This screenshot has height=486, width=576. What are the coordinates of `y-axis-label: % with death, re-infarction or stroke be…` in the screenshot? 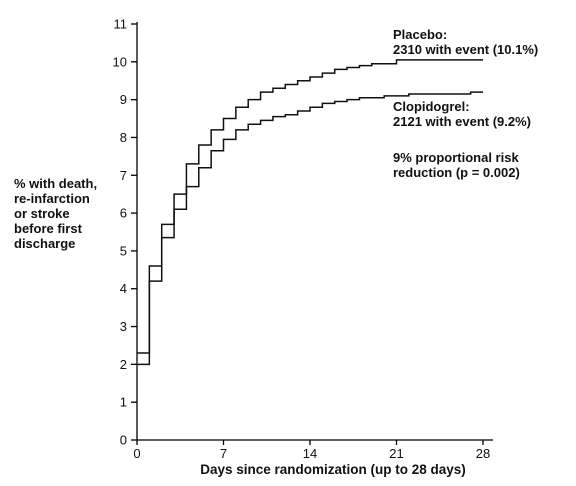 It's located at (69, 213).